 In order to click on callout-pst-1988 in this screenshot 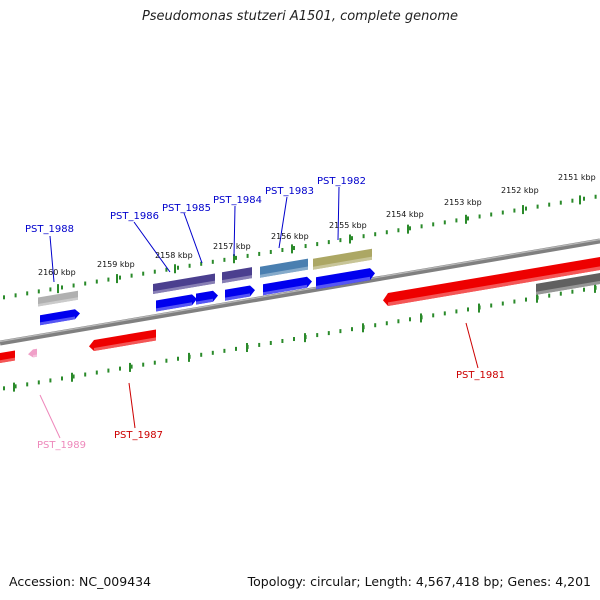, I will do `click(52, 259)`.